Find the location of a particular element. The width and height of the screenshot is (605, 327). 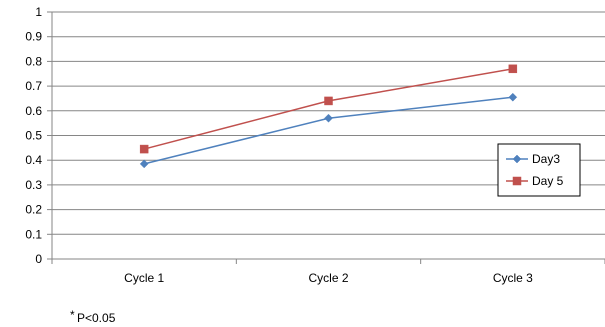

y-axis-tick-labels: 0 0.1 0.2 0.3 0.4 0.5 0.6 0.7 0.8 0.9 1 is located at coordinates (33, 135).